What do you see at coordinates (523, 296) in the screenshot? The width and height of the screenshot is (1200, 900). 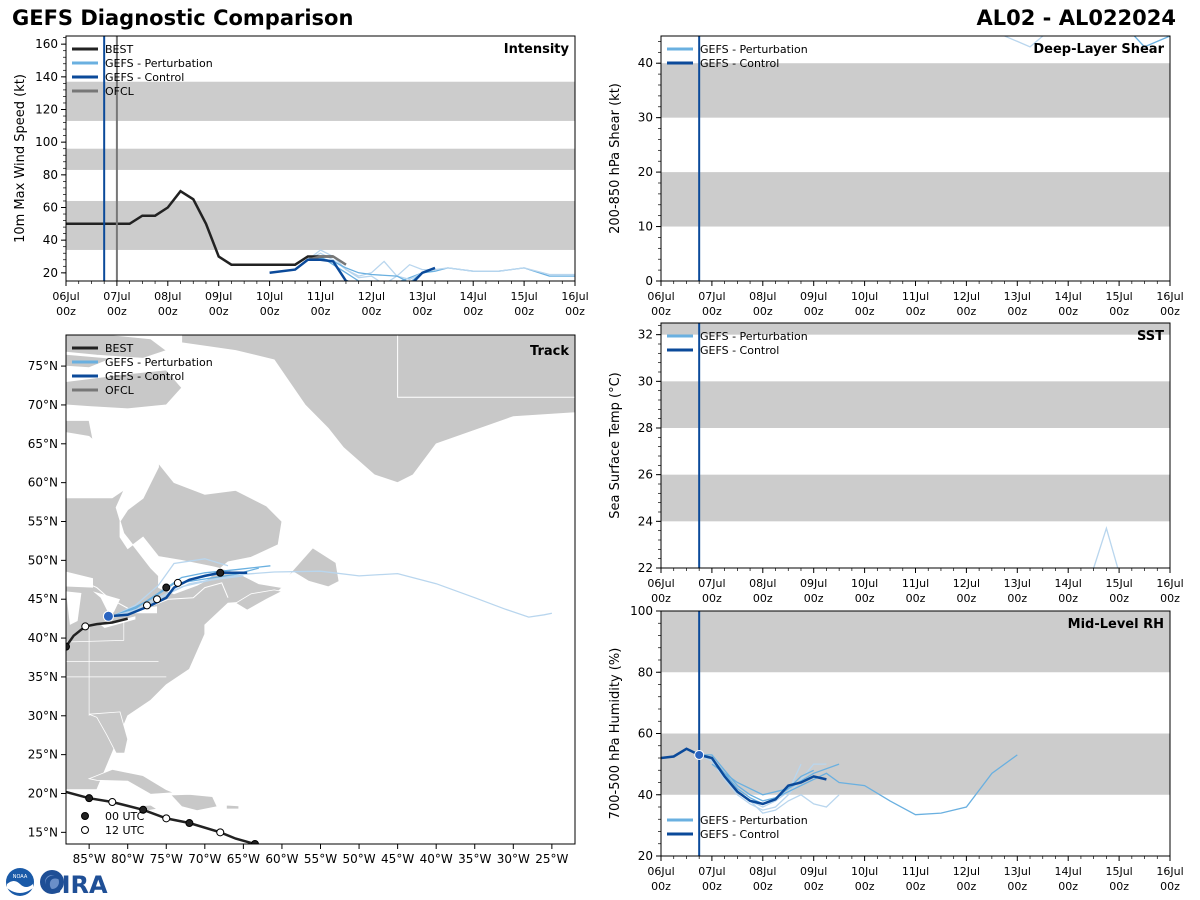 I see `intensity-xtick-label: 15Jul` at bounding box center [523, 296].